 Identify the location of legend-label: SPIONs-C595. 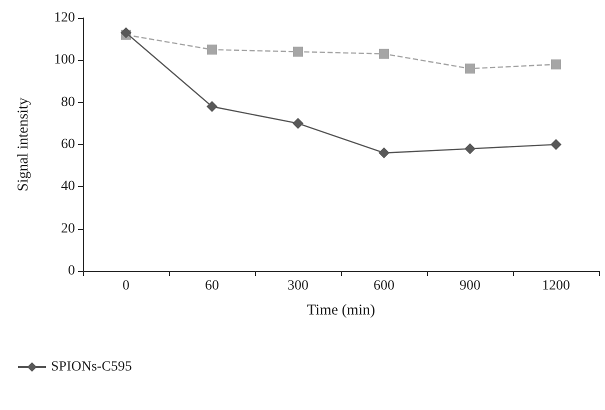
(91, 367).